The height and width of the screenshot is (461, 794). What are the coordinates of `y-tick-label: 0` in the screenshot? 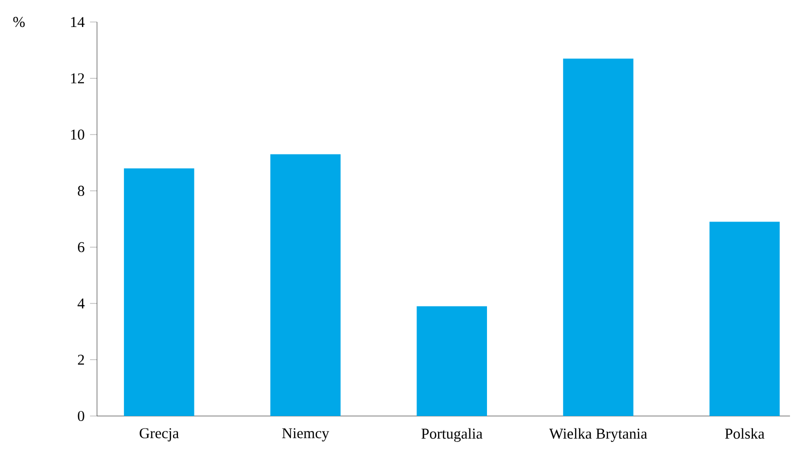 It's located at (81, 416).